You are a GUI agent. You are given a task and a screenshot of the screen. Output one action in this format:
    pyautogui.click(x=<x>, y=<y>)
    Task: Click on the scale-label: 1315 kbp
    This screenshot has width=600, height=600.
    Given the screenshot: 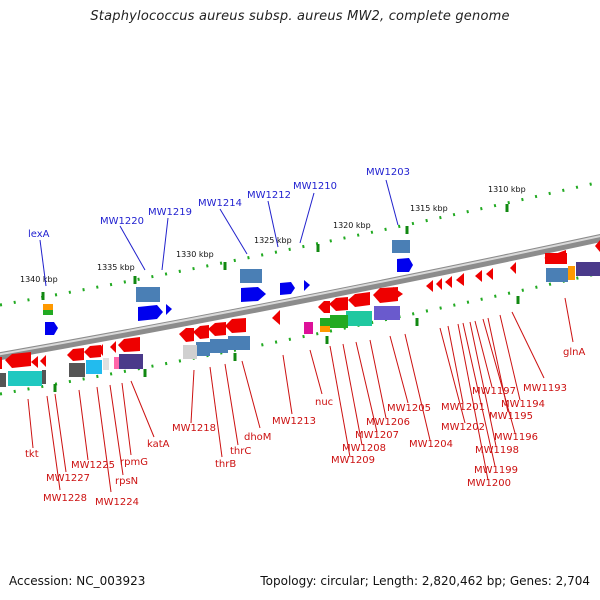 What is the action you would take?
    pyautogui.click(x=429, y=208)
    